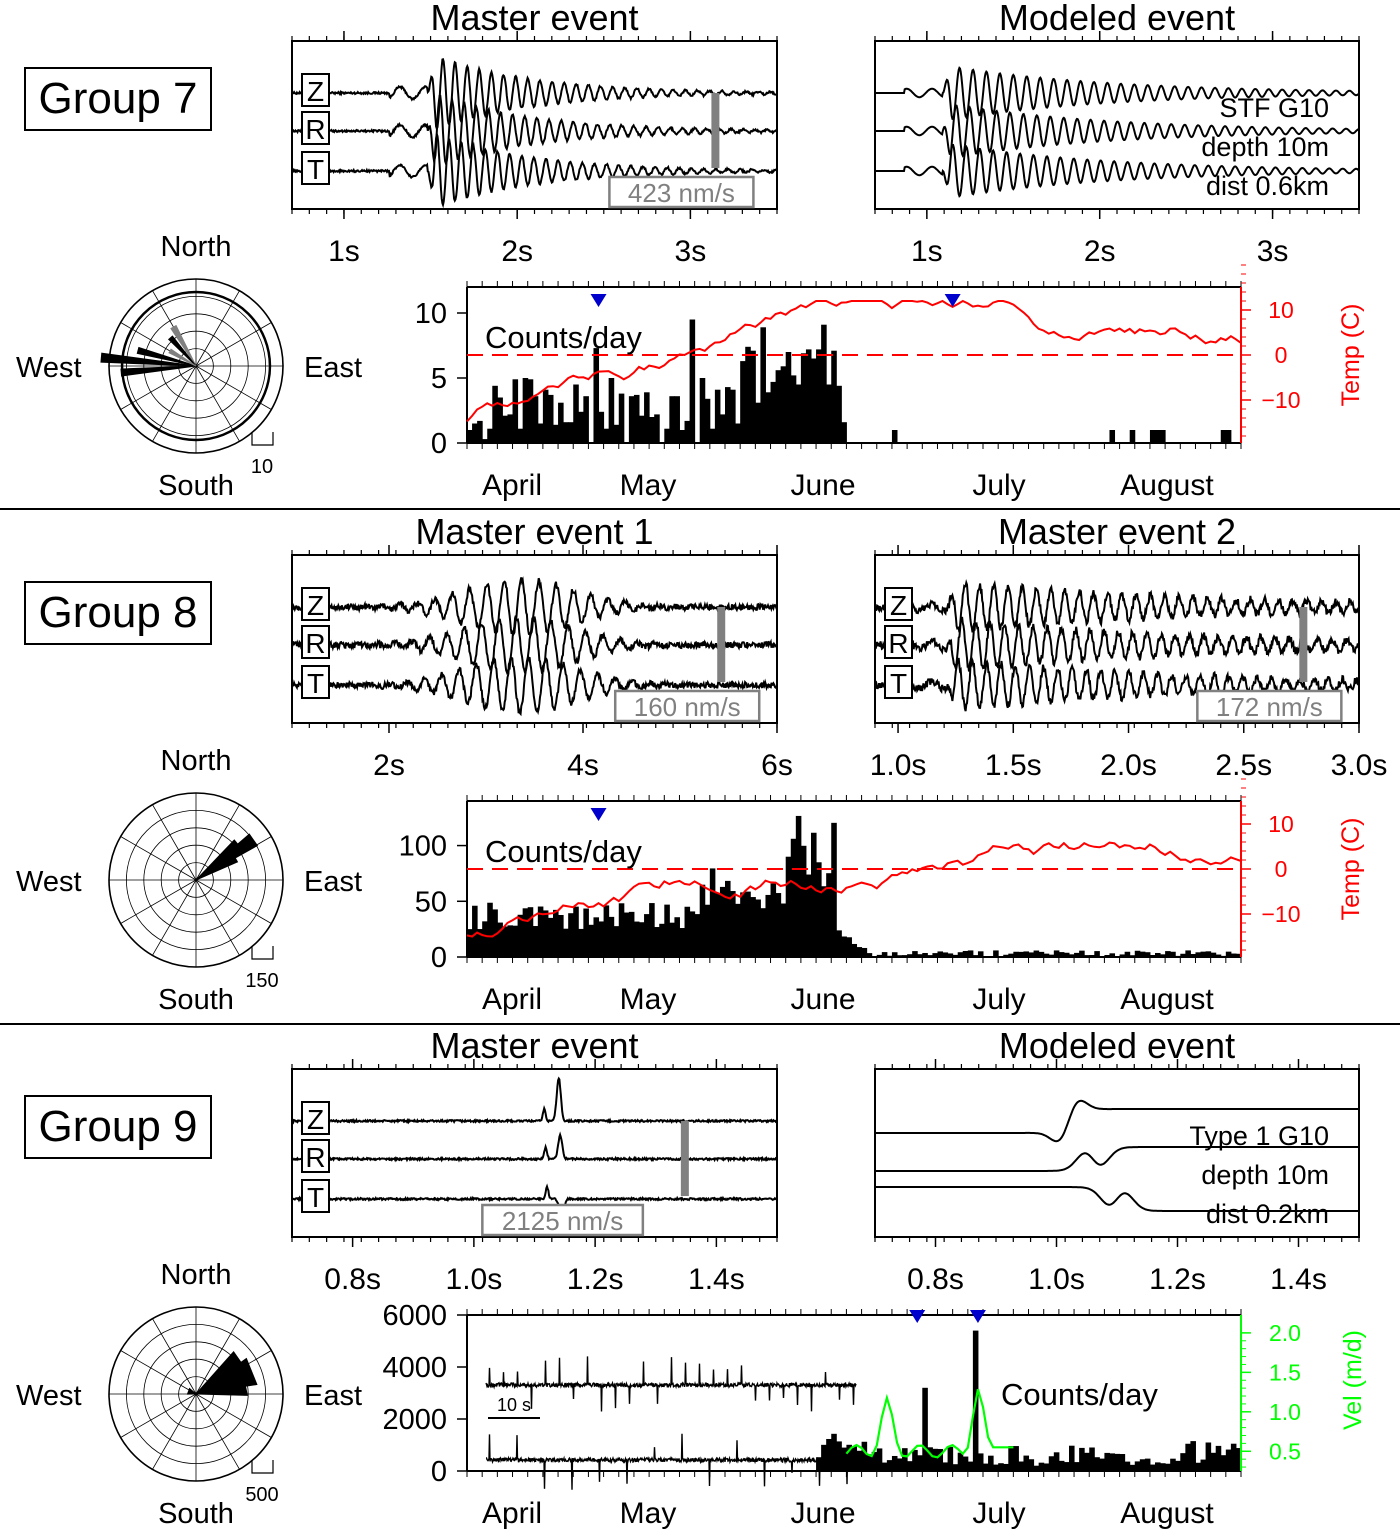 The image size is (1400, 1533). I want to click on y-tick-label: 0, so click(439, 958).